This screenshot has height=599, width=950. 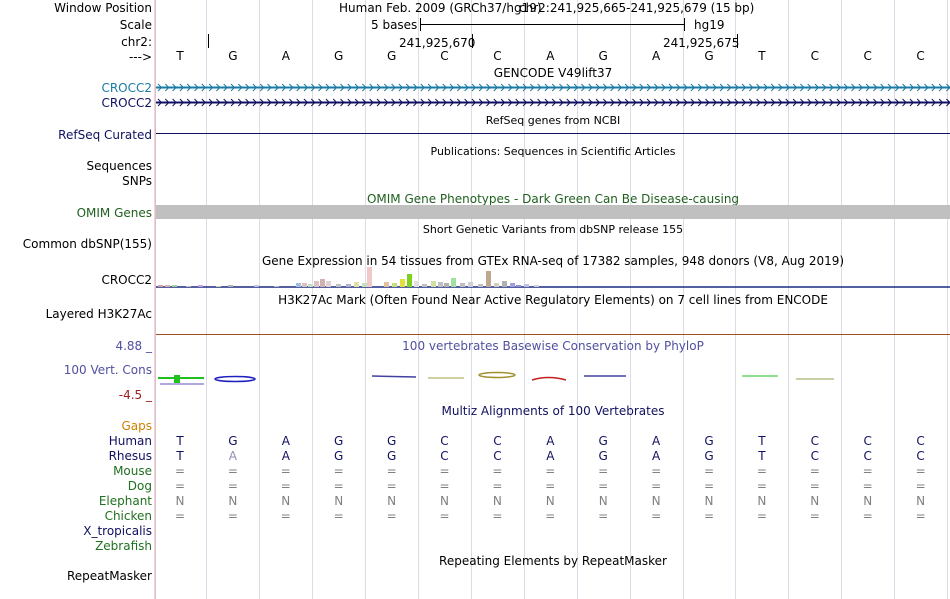 I want to click on species-label: X_tropicalis, so click(x=117, y=531).